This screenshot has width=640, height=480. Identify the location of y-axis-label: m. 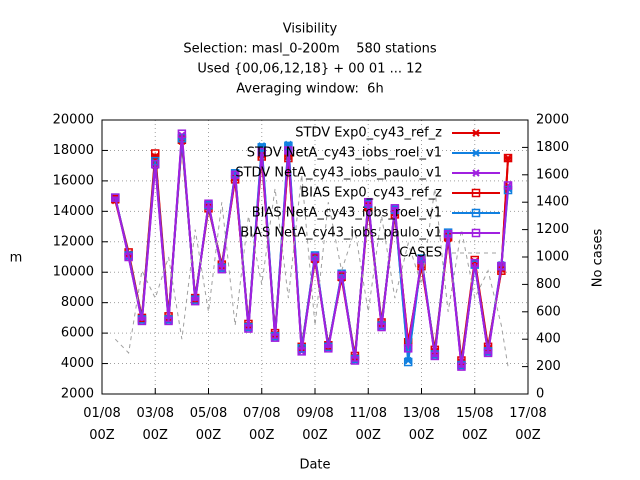
(16, 258).